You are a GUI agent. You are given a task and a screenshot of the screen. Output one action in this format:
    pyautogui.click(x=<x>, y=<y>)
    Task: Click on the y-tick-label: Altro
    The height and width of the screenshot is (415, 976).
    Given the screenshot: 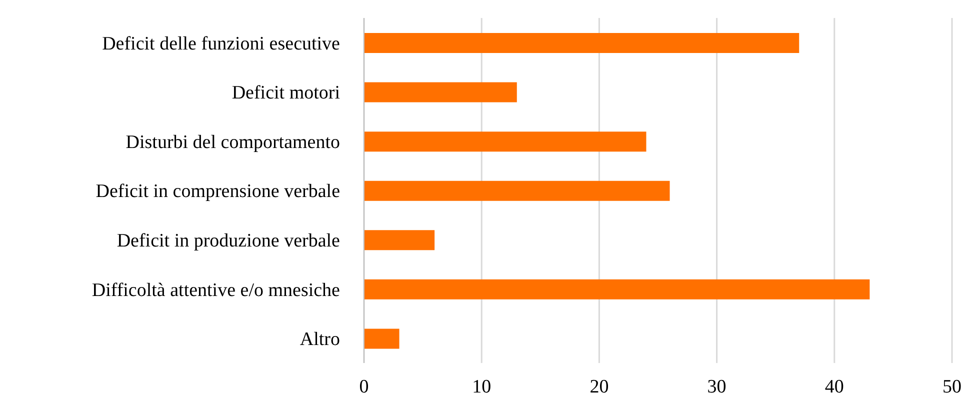 What is the action you would take?
    pyautogui.click(x=320, y=339)
    